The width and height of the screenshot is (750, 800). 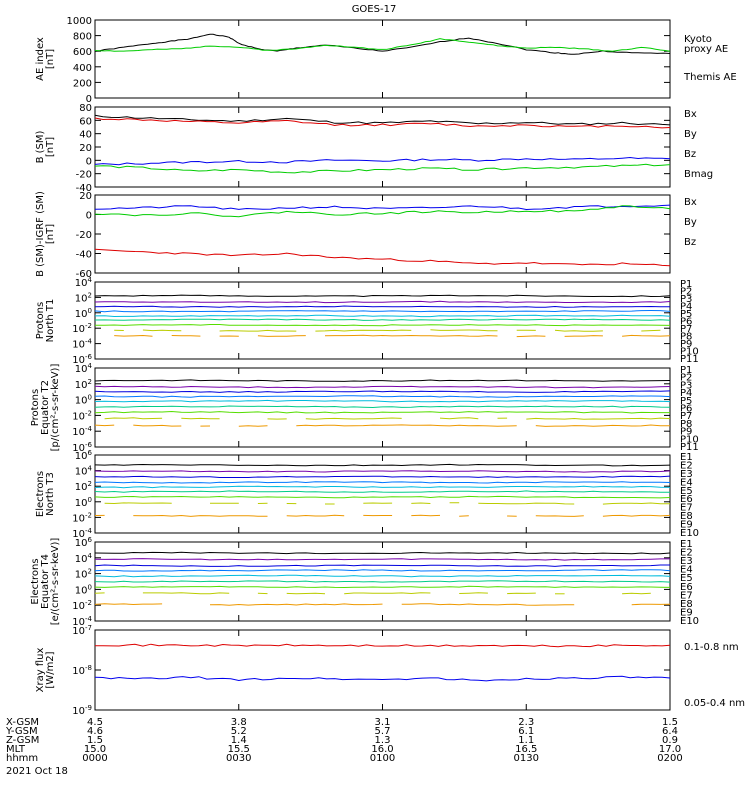 What do you see at coordinates (698, 39) in the screenshot?
I see `legend-label: Kyoto` at bounding box center [698, 39].